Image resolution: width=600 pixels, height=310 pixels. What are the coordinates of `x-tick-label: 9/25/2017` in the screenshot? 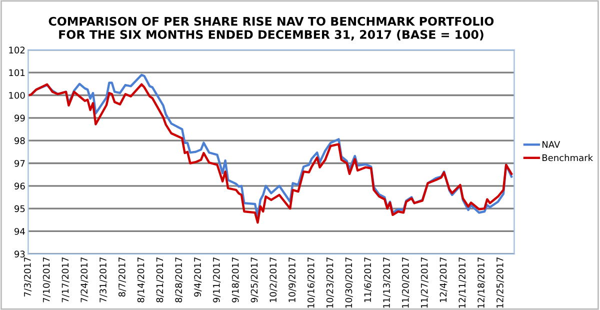 It's located at (254, 279).